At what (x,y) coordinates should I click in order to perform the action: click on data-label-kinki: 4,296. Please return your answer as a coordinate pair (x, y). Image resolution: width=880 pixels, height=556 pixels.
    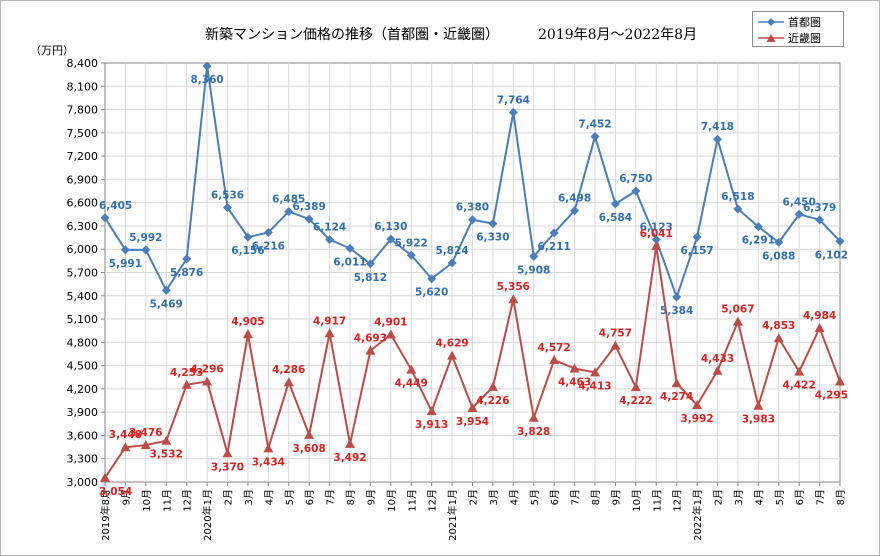
    Looking at the image, I should click on (206, 369).